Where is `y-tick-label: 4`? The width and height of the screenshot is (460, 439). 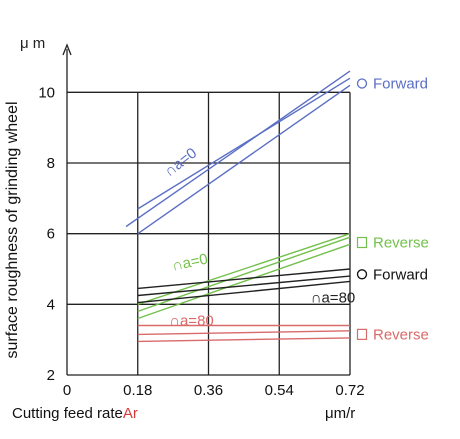 y-tick-label: 4 is located at coordinates (51, 304).